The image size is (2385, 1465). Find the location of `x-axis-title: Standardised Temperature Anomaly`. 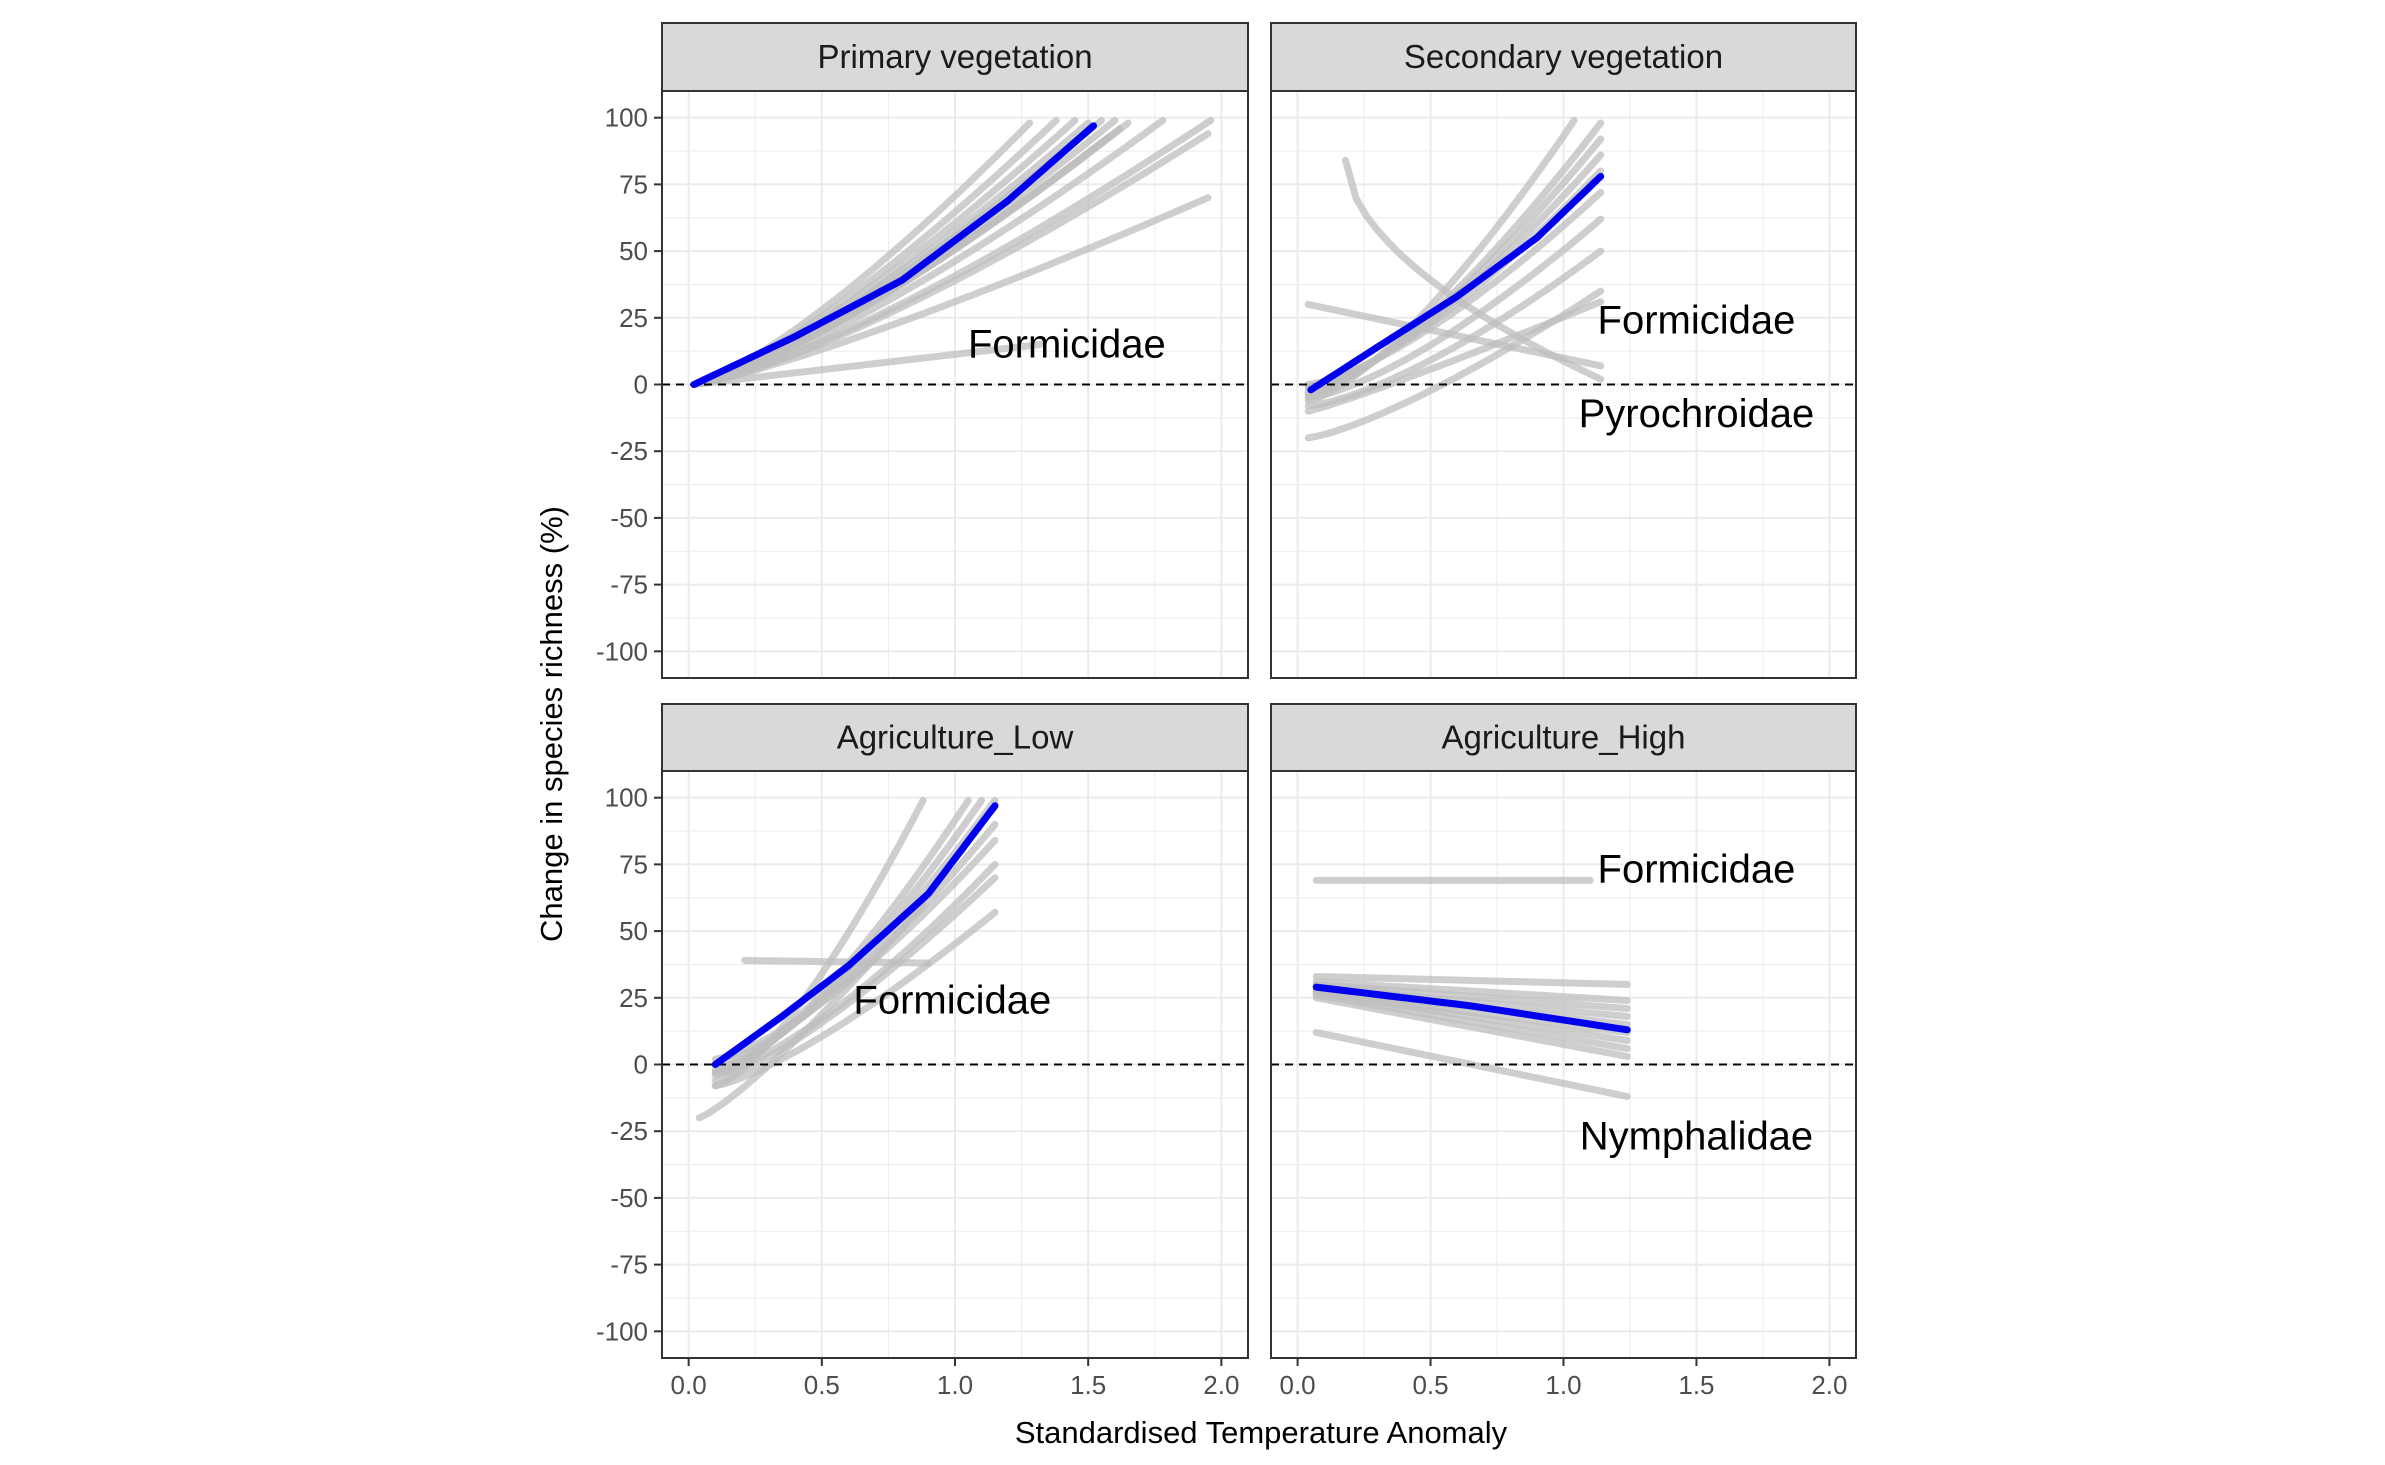

x-axis-title: Standardised Temperature Anomaly is located at coordinates (1261, 1432).